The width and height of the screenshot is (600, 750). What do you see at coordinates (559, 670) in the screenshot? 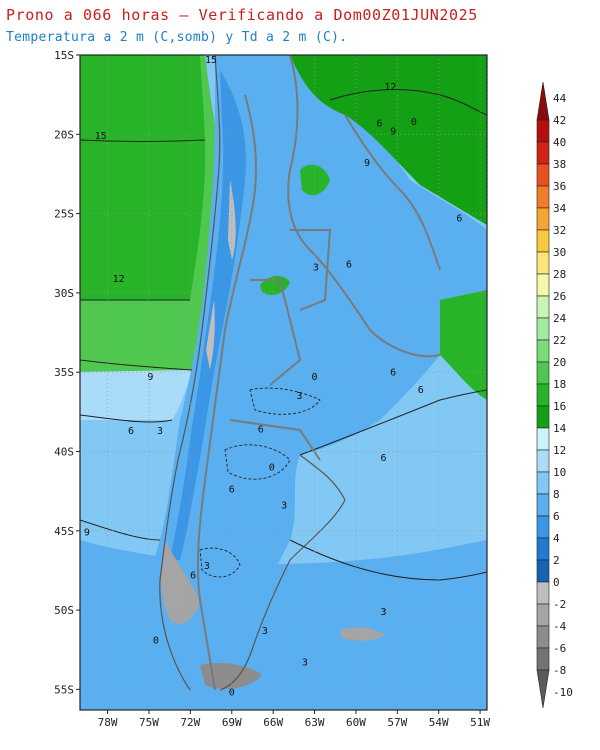
I see `colorbar-label: -8` at bounding box center [559, 670].